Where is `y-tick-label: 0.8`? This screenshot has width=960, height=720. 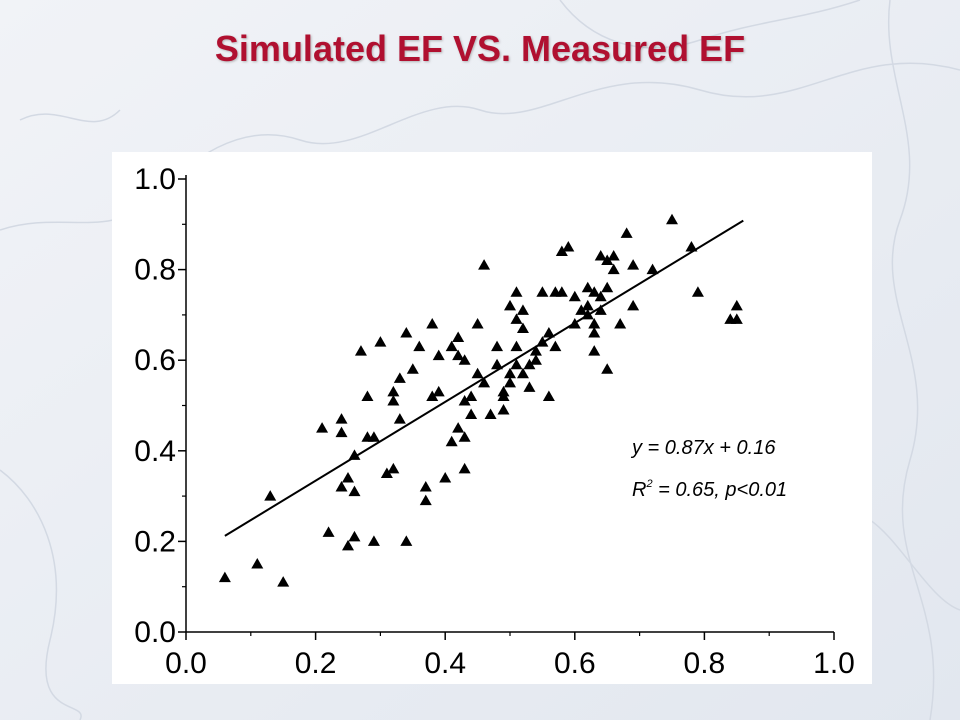
y-tick-label: 0.8 is located at coordinates (155, 270).